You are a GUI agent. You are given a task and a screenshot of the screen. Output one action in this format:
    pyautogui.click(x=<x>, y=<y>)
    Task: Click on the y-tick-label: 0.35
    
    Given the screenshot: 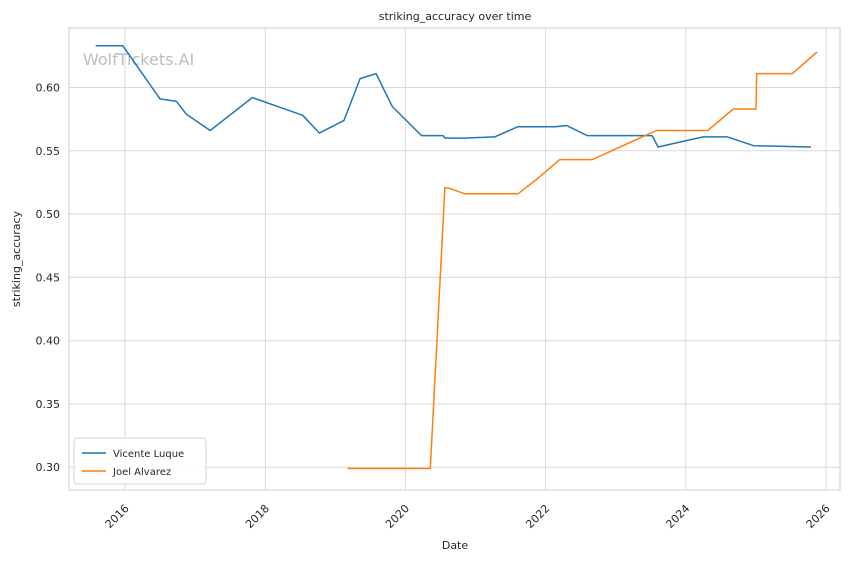 What is the action you would take?
    pyautogui.click(x=48, y=404)
    